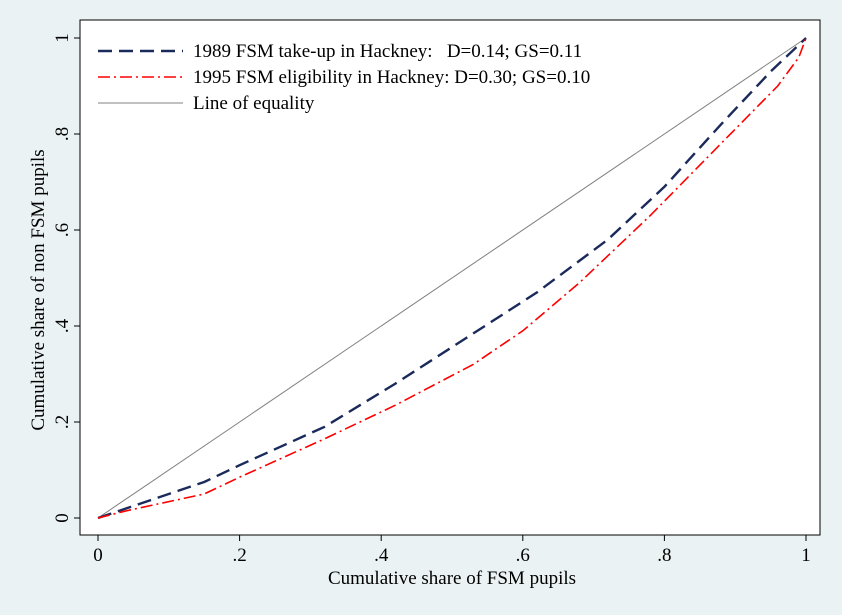 This screenshot has width=842, height=615. What do you see at coordinates (523, 555) in the screenshot?
I see `x-tick-label: .6` at bounding box center [523, 555].